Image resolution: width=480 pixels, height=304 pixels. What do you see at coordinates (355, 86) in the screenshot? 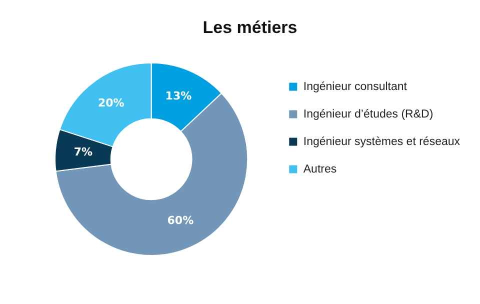
I see `legend-label: Ingénieur consultant` at bounding box center [355, 86].